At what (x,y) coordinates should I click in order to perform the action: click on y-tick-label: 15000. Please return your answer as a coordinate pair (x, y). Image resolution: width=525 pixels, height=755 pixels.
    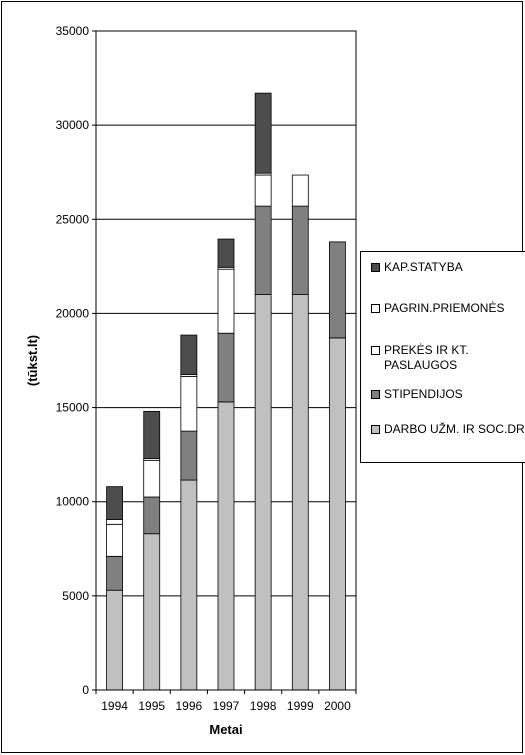
    Looking at the image, I should click on (73, 408).